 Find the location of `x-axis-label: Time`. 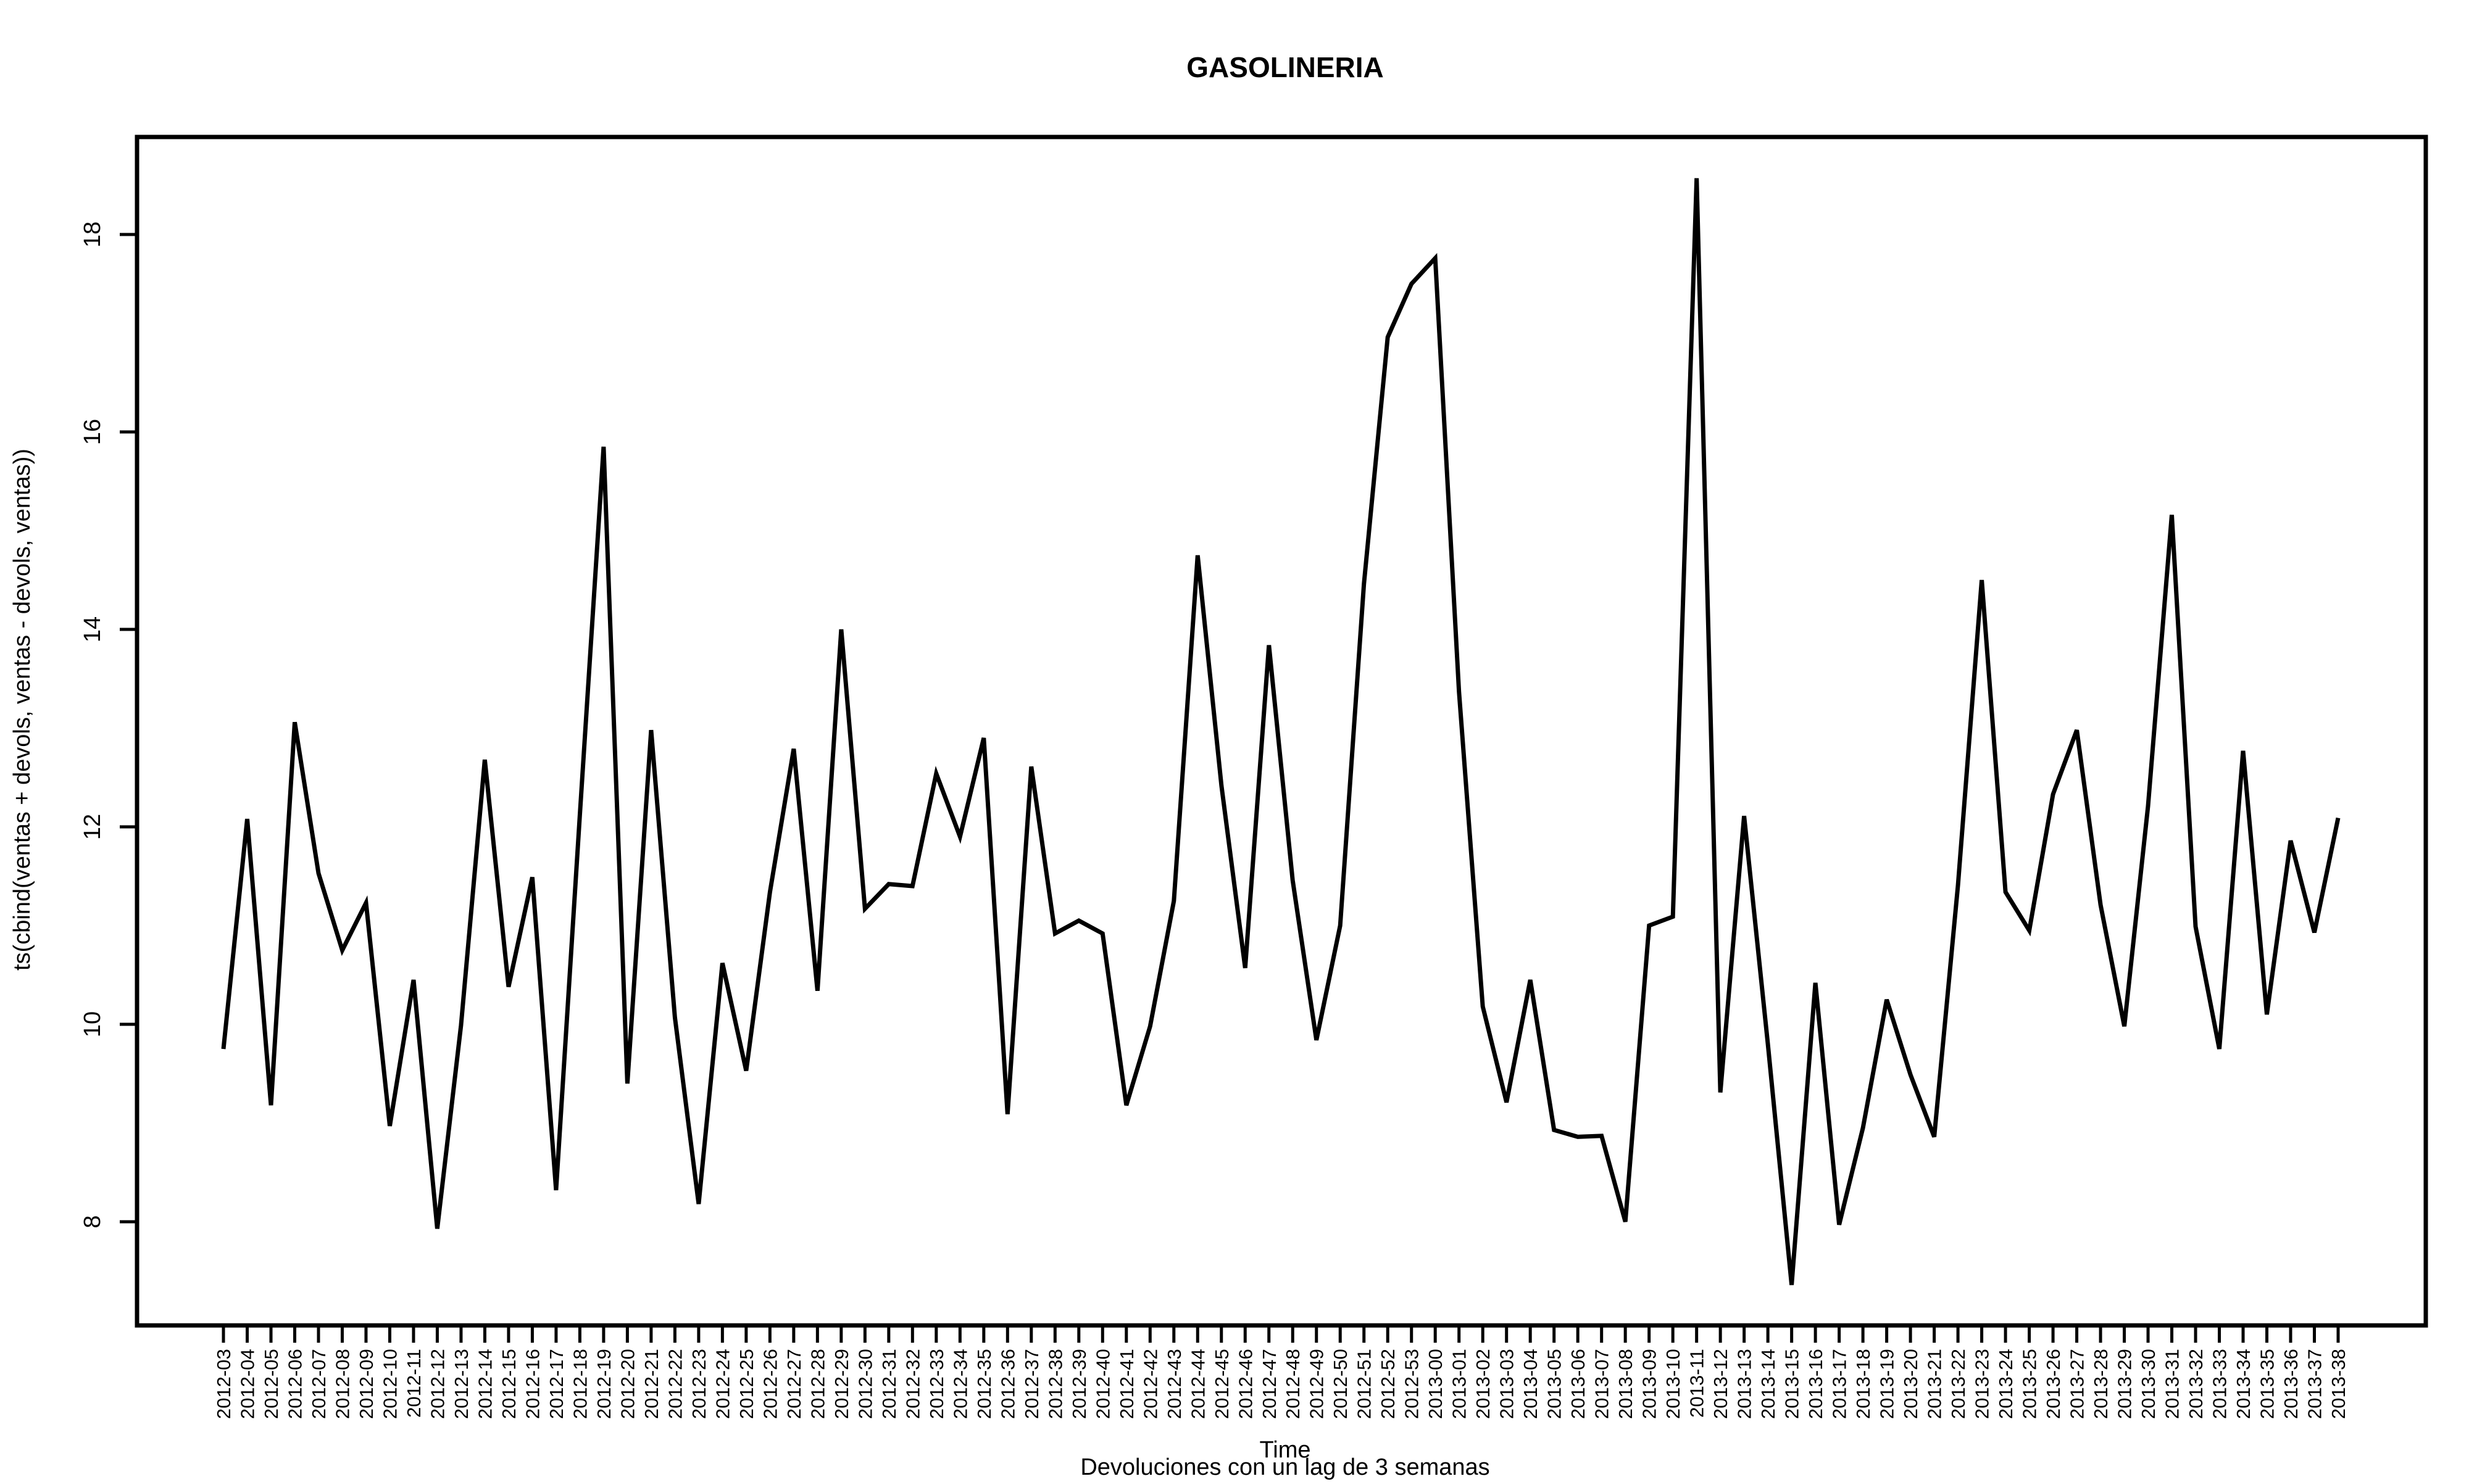

x-axis-label: Time is located at coordinates (1284, 1450).